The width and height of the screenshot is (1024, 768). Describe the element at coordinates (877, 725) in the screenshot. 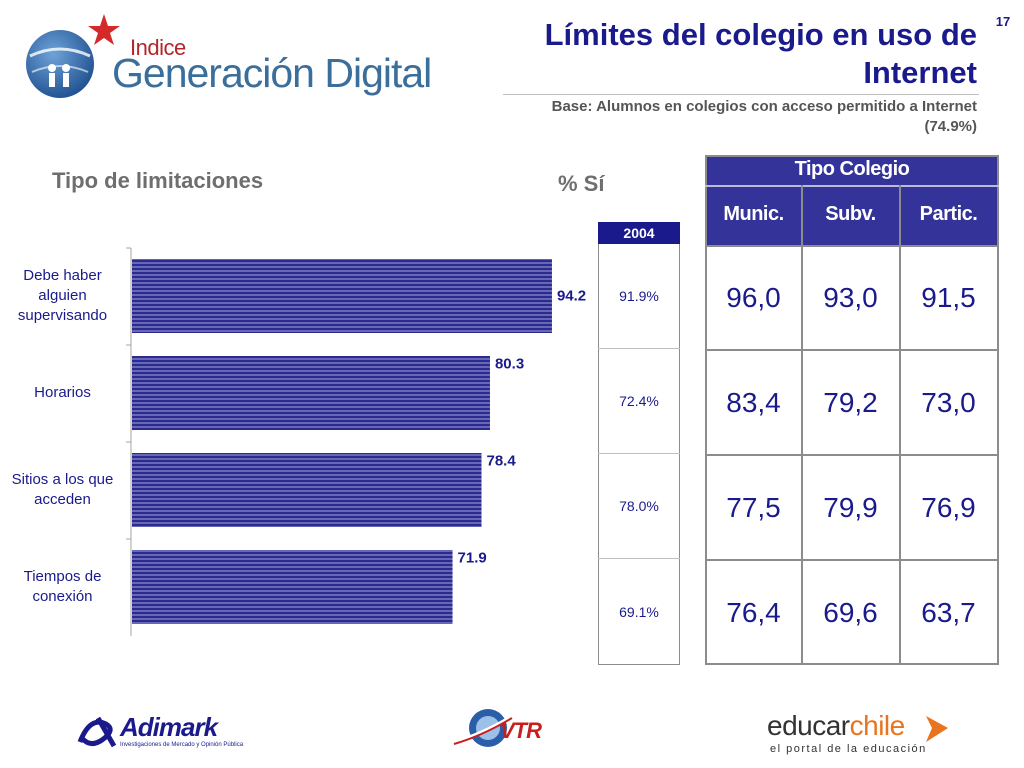

I see `chile-text: chile` at that location.